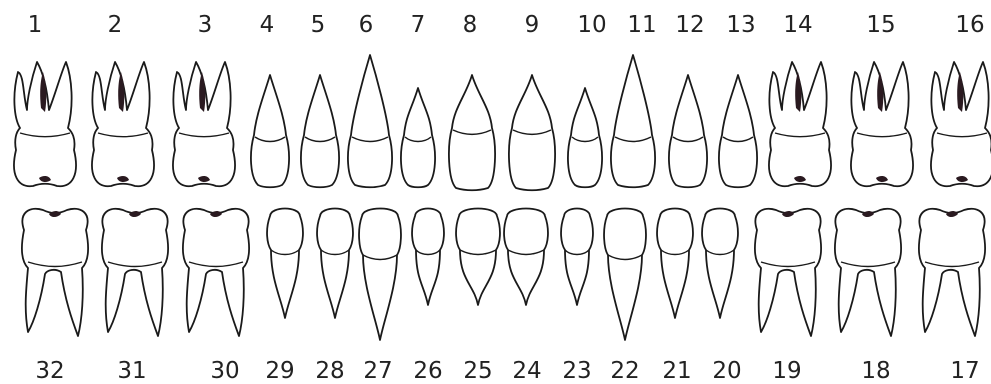 The image size is (991, 384). I want to click on tooth-number-label: 1, so click(35, 25).